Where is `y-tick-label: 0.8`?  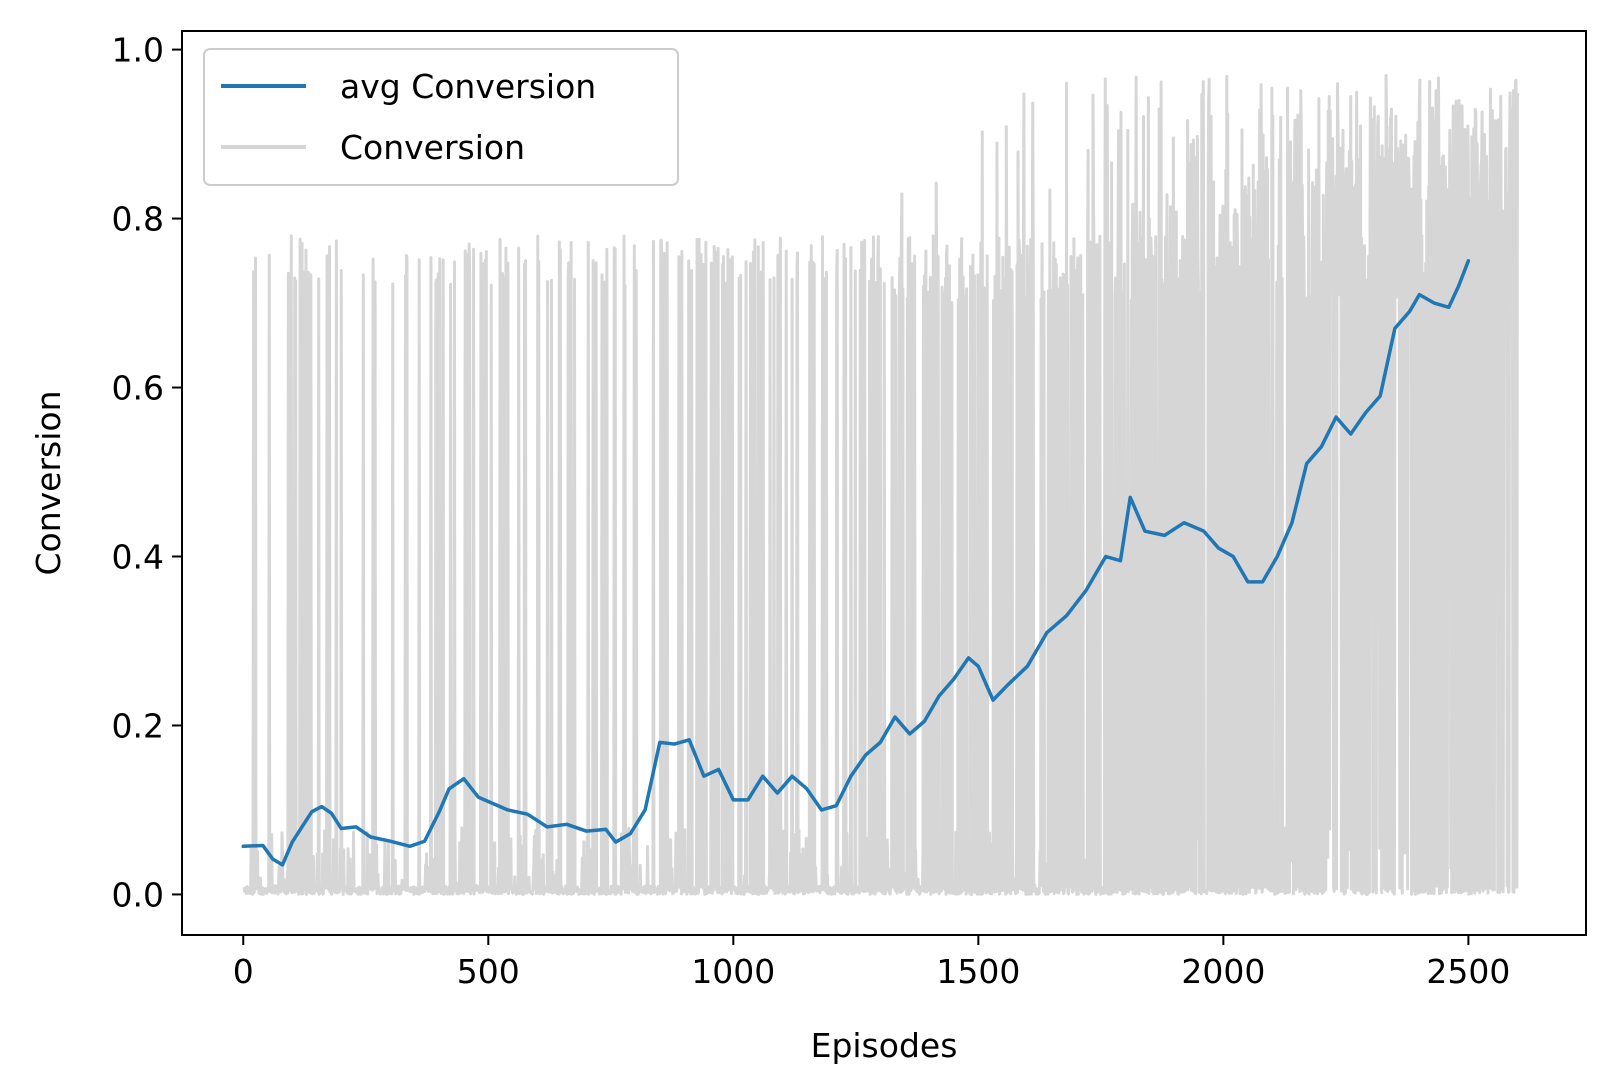 y-tick-label: 0.8 is located at coordinates (138, 219).